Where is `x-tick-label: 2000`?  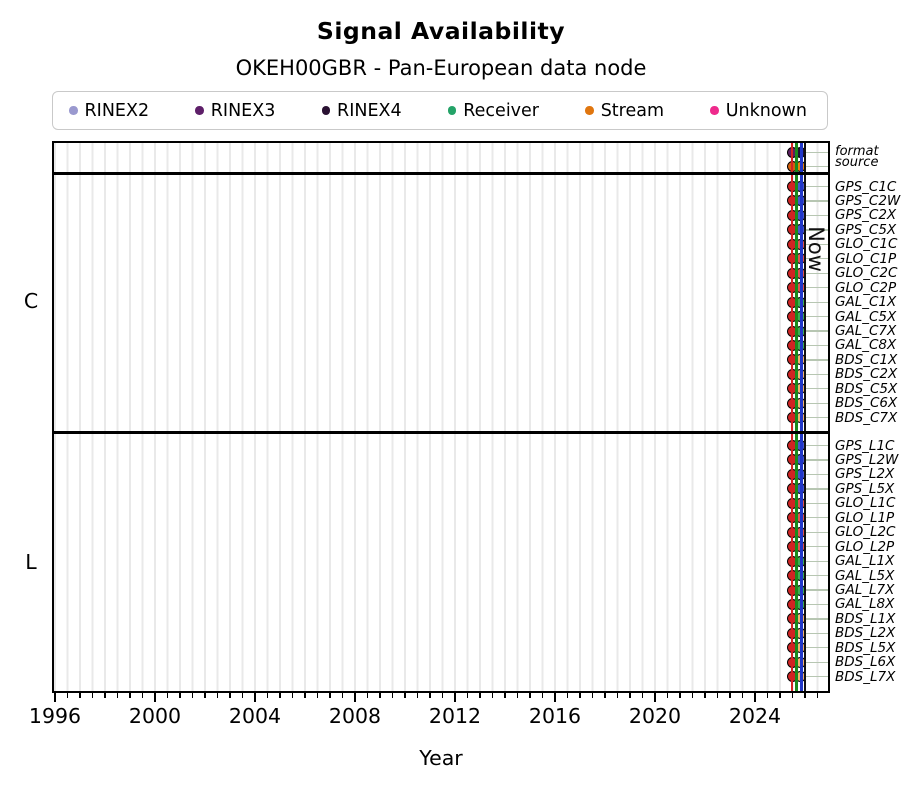
x-tick-label: 2000 is located at coordinates (155, 716).